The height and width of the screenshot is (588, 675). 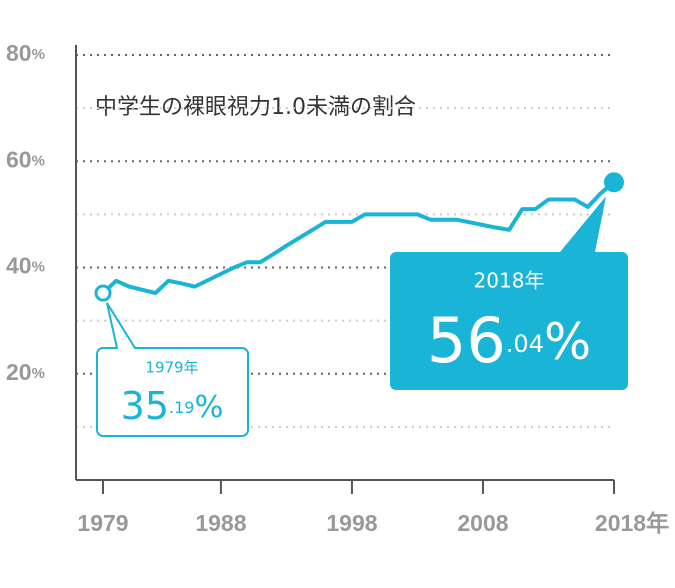 I want to click on x-tick-label: 1988, so click(x=220, y=523).